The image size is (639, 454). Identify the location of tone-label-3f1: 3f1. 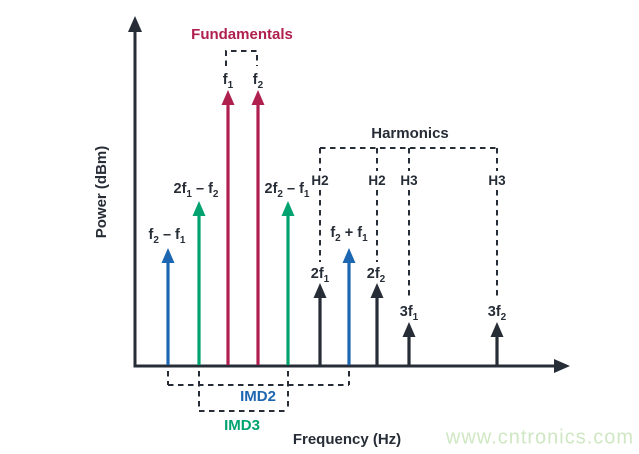
(409, 313).